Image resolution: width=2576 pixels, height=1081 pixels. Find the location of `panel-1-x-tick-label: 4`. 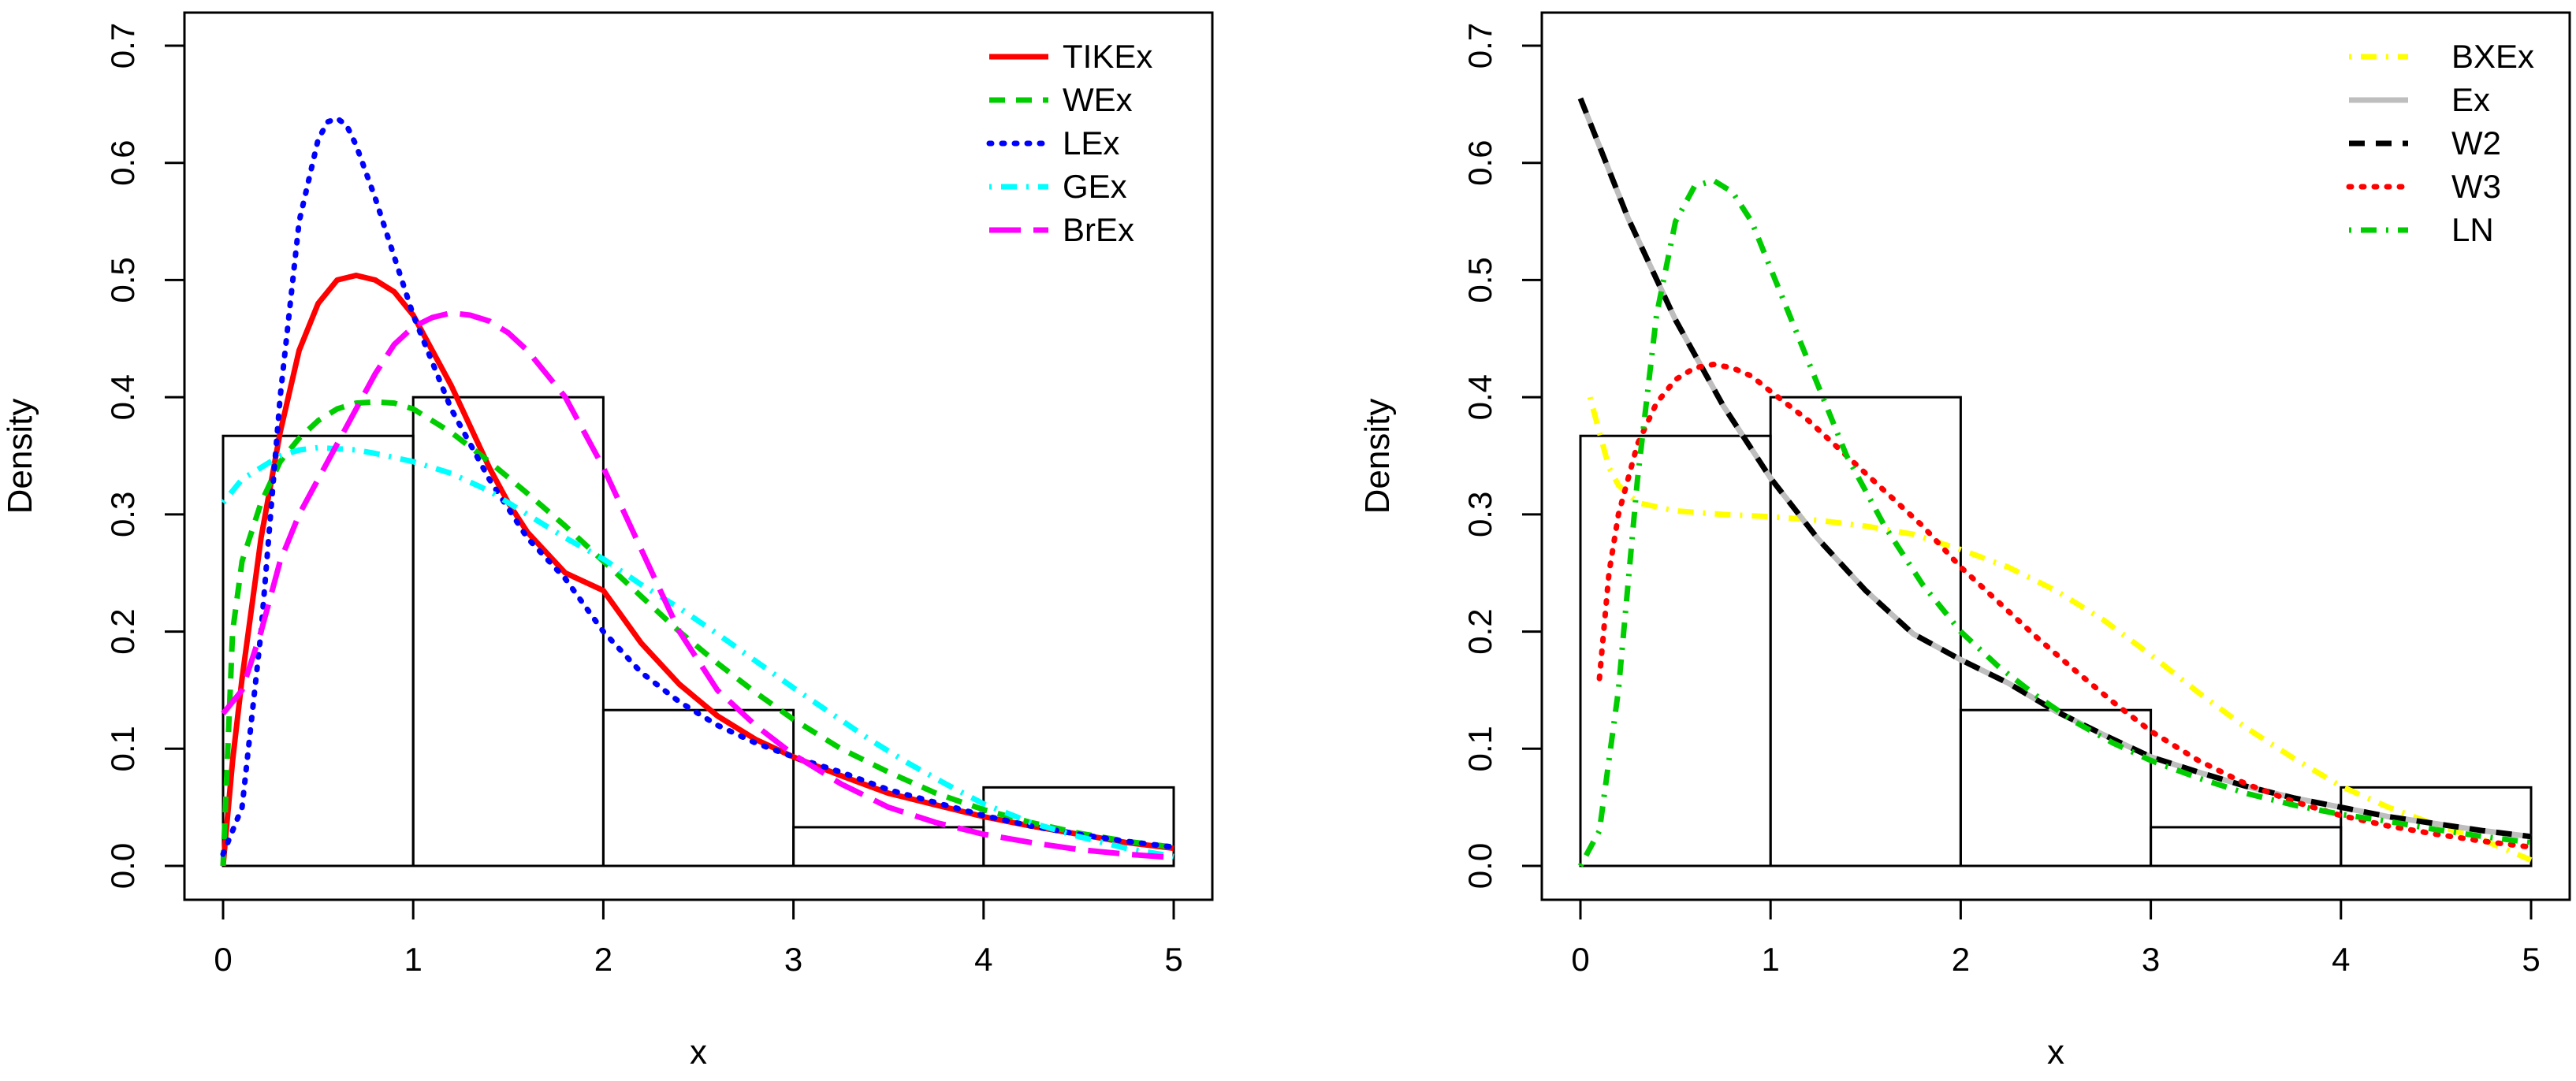

panel-1-x-tick-label: 4 is located at coordinates (983, 959).